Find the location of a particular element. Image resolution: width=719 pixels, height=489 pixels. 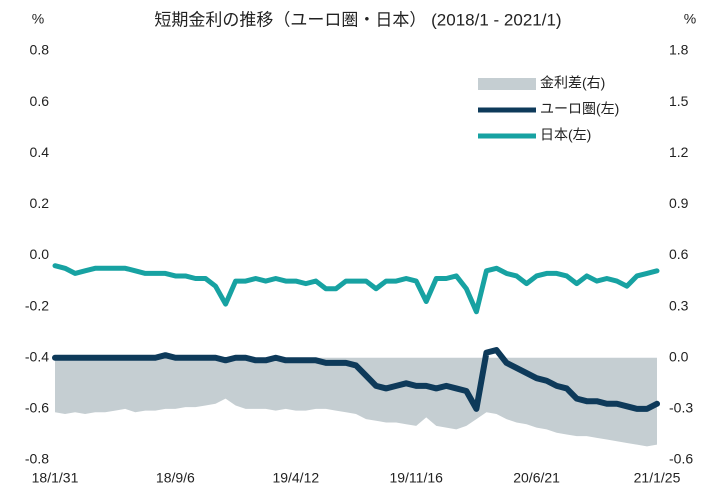

y-axis-label: % is located at coordinates (38, 19).